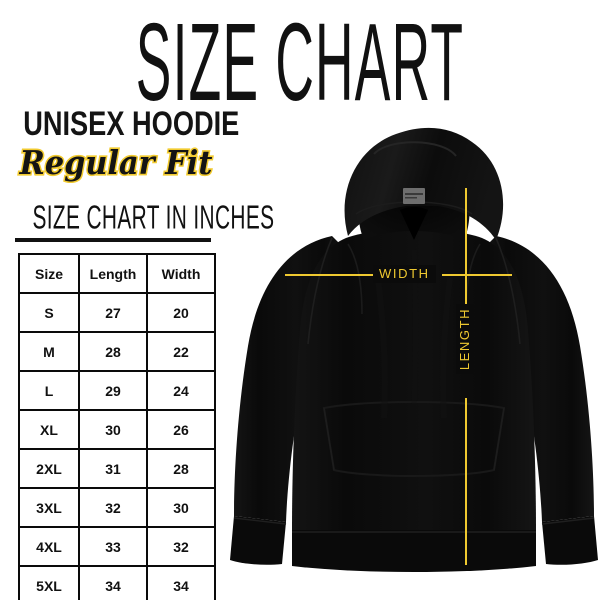  What do you see at coordinates (113, 546) in the screenshot?
I see `cell-length: 33` at bounding box center [113, 546].